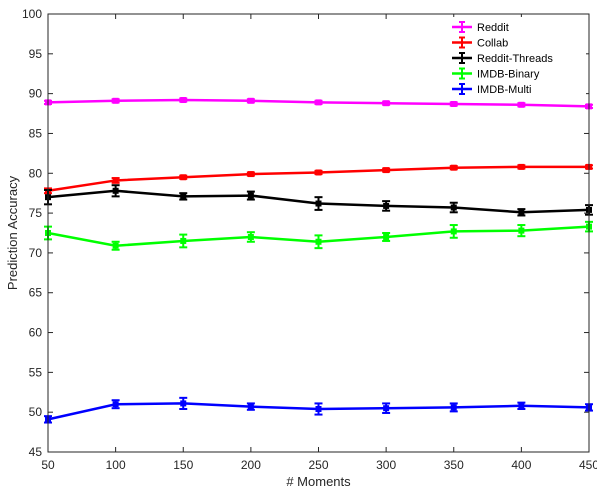  I want to click on legend-label: Reddit-Threads, so click(515, 59).